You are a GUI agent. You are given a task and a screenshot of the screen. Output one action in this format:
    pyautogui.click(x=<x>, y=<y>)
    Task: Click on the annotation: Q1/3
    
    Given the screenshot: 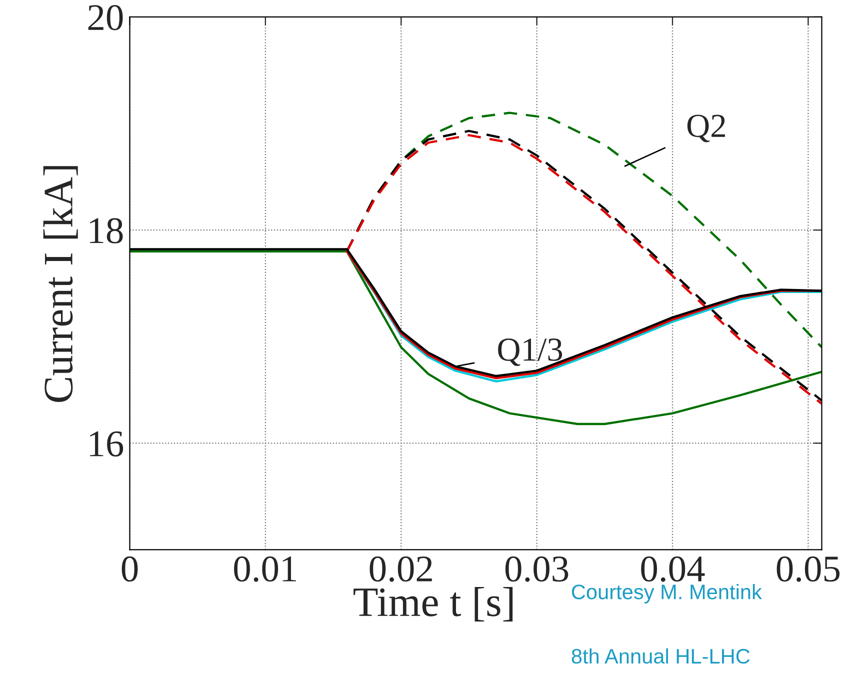 What is the action you would take?
    pyautogui.click(x=530, y=352)
    